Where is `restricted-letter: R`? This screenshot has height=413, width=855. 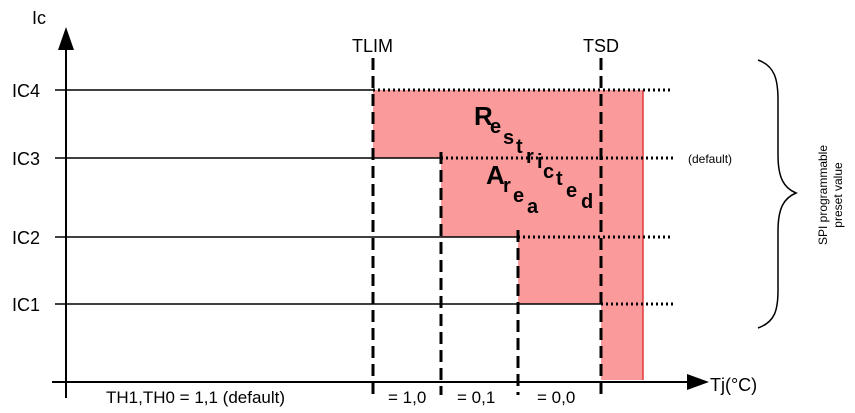 restricted-letter: R is located at coordinates (483, 116).